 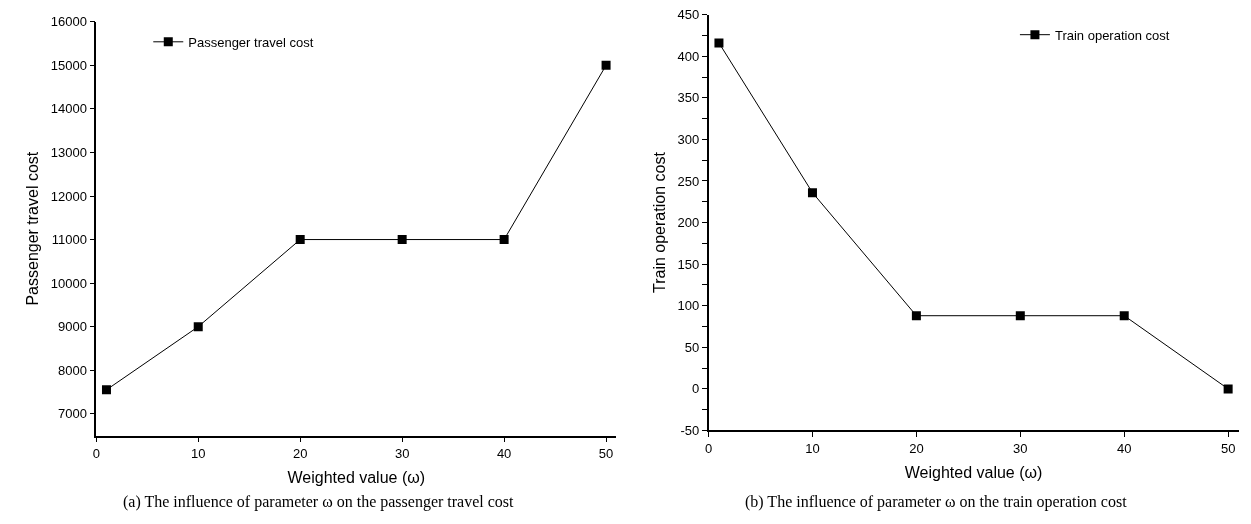 I want to click on y-tick-label: -50, so click(x=690, y=431).